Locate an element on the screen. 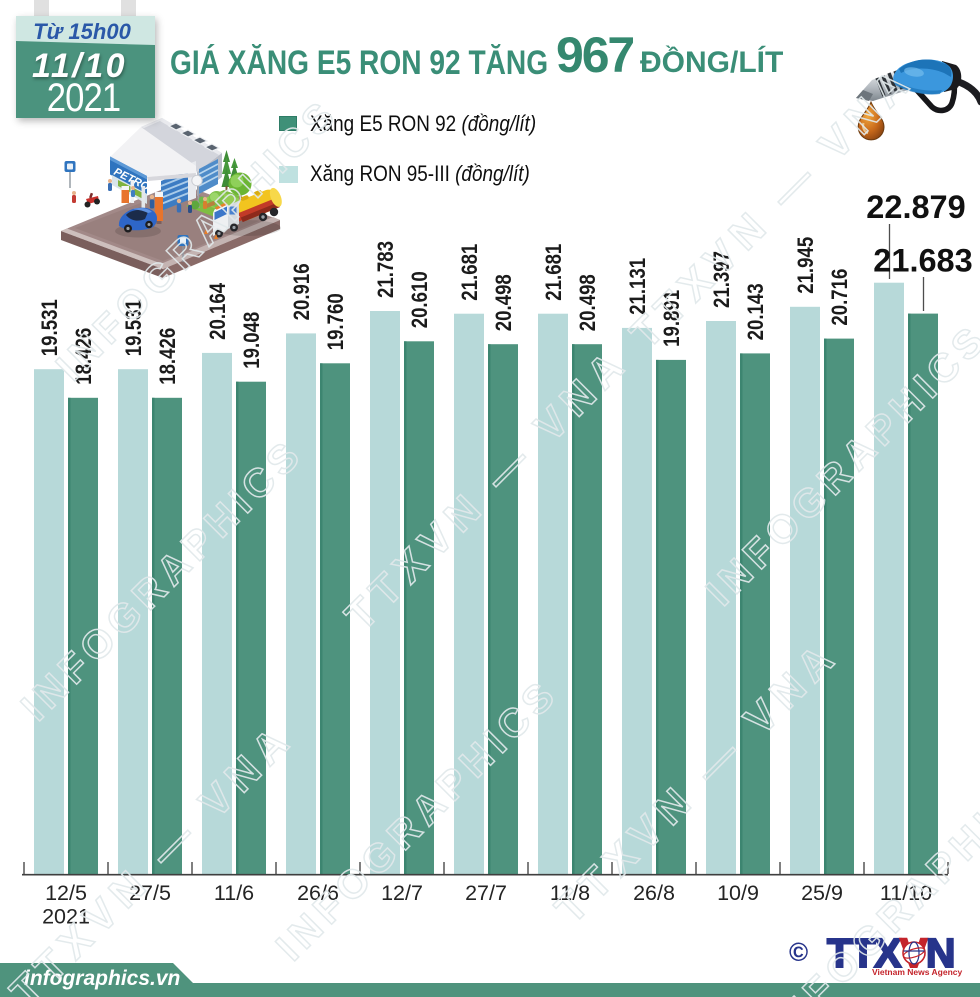  svg-text: 12/7 is located at coordinates (402, 893).